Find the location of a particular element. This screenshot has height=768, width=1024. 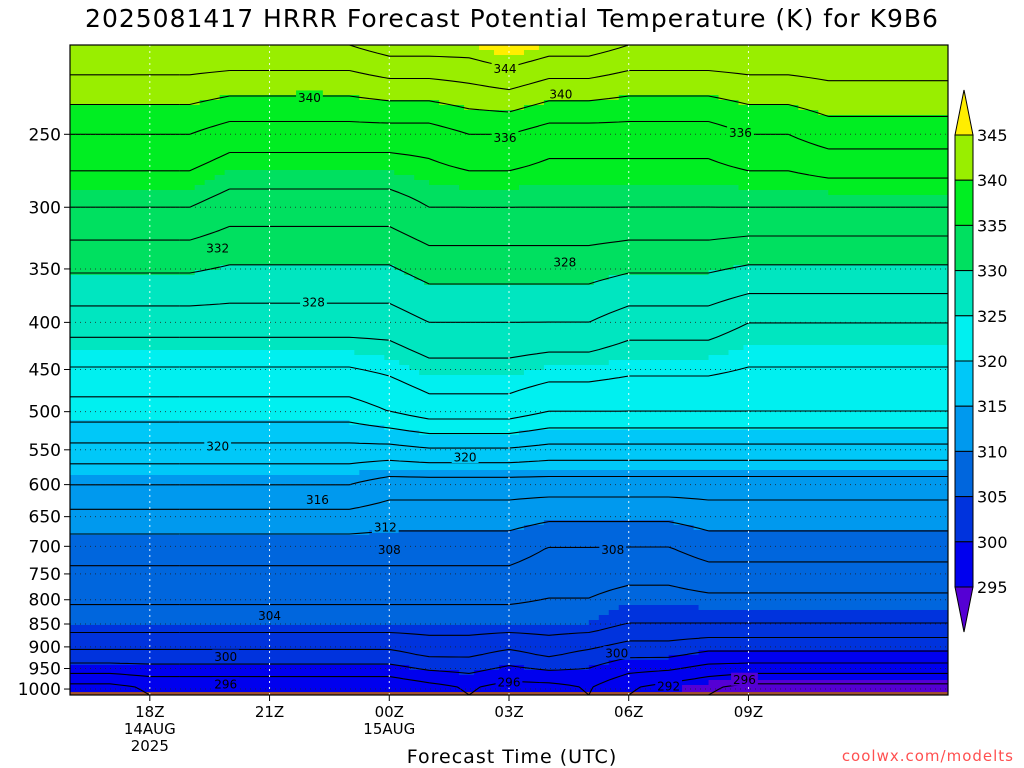

contour-label: 308 is located at coordinates (612, 550).